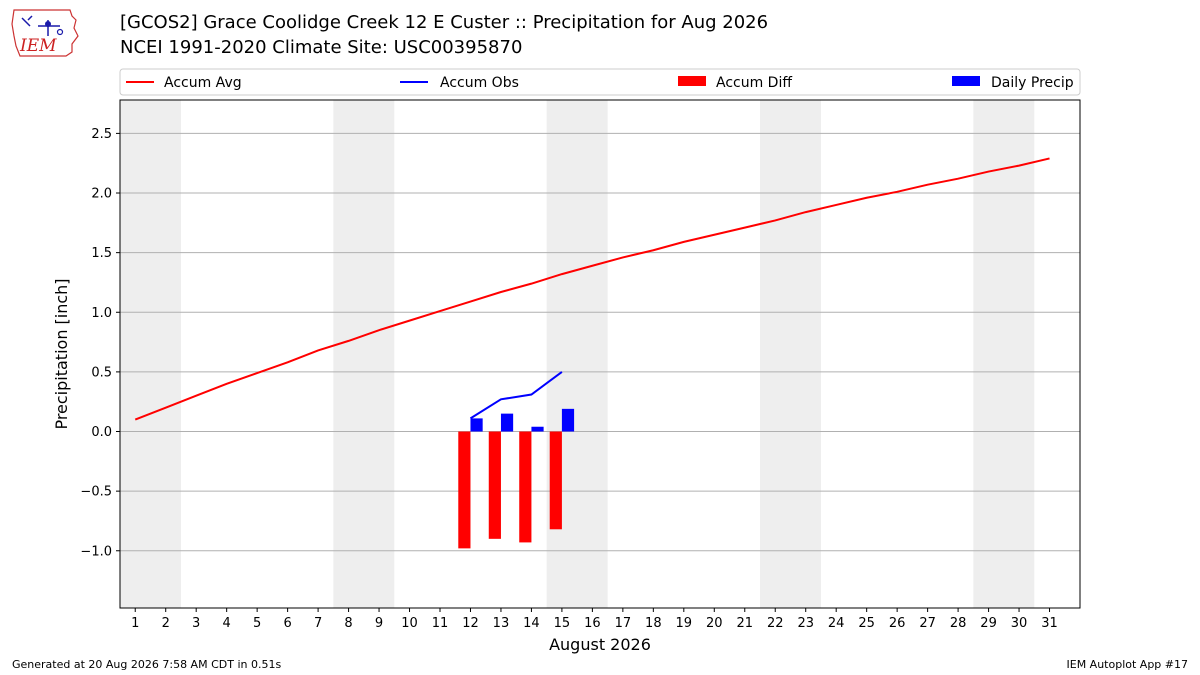 This screenshot has width=1200, height=675. What do you see at coordinates (754, 83) in the screenshot?
I see `legend-label-accum-diff: Accum Diff` at bounding box center [754, 83].